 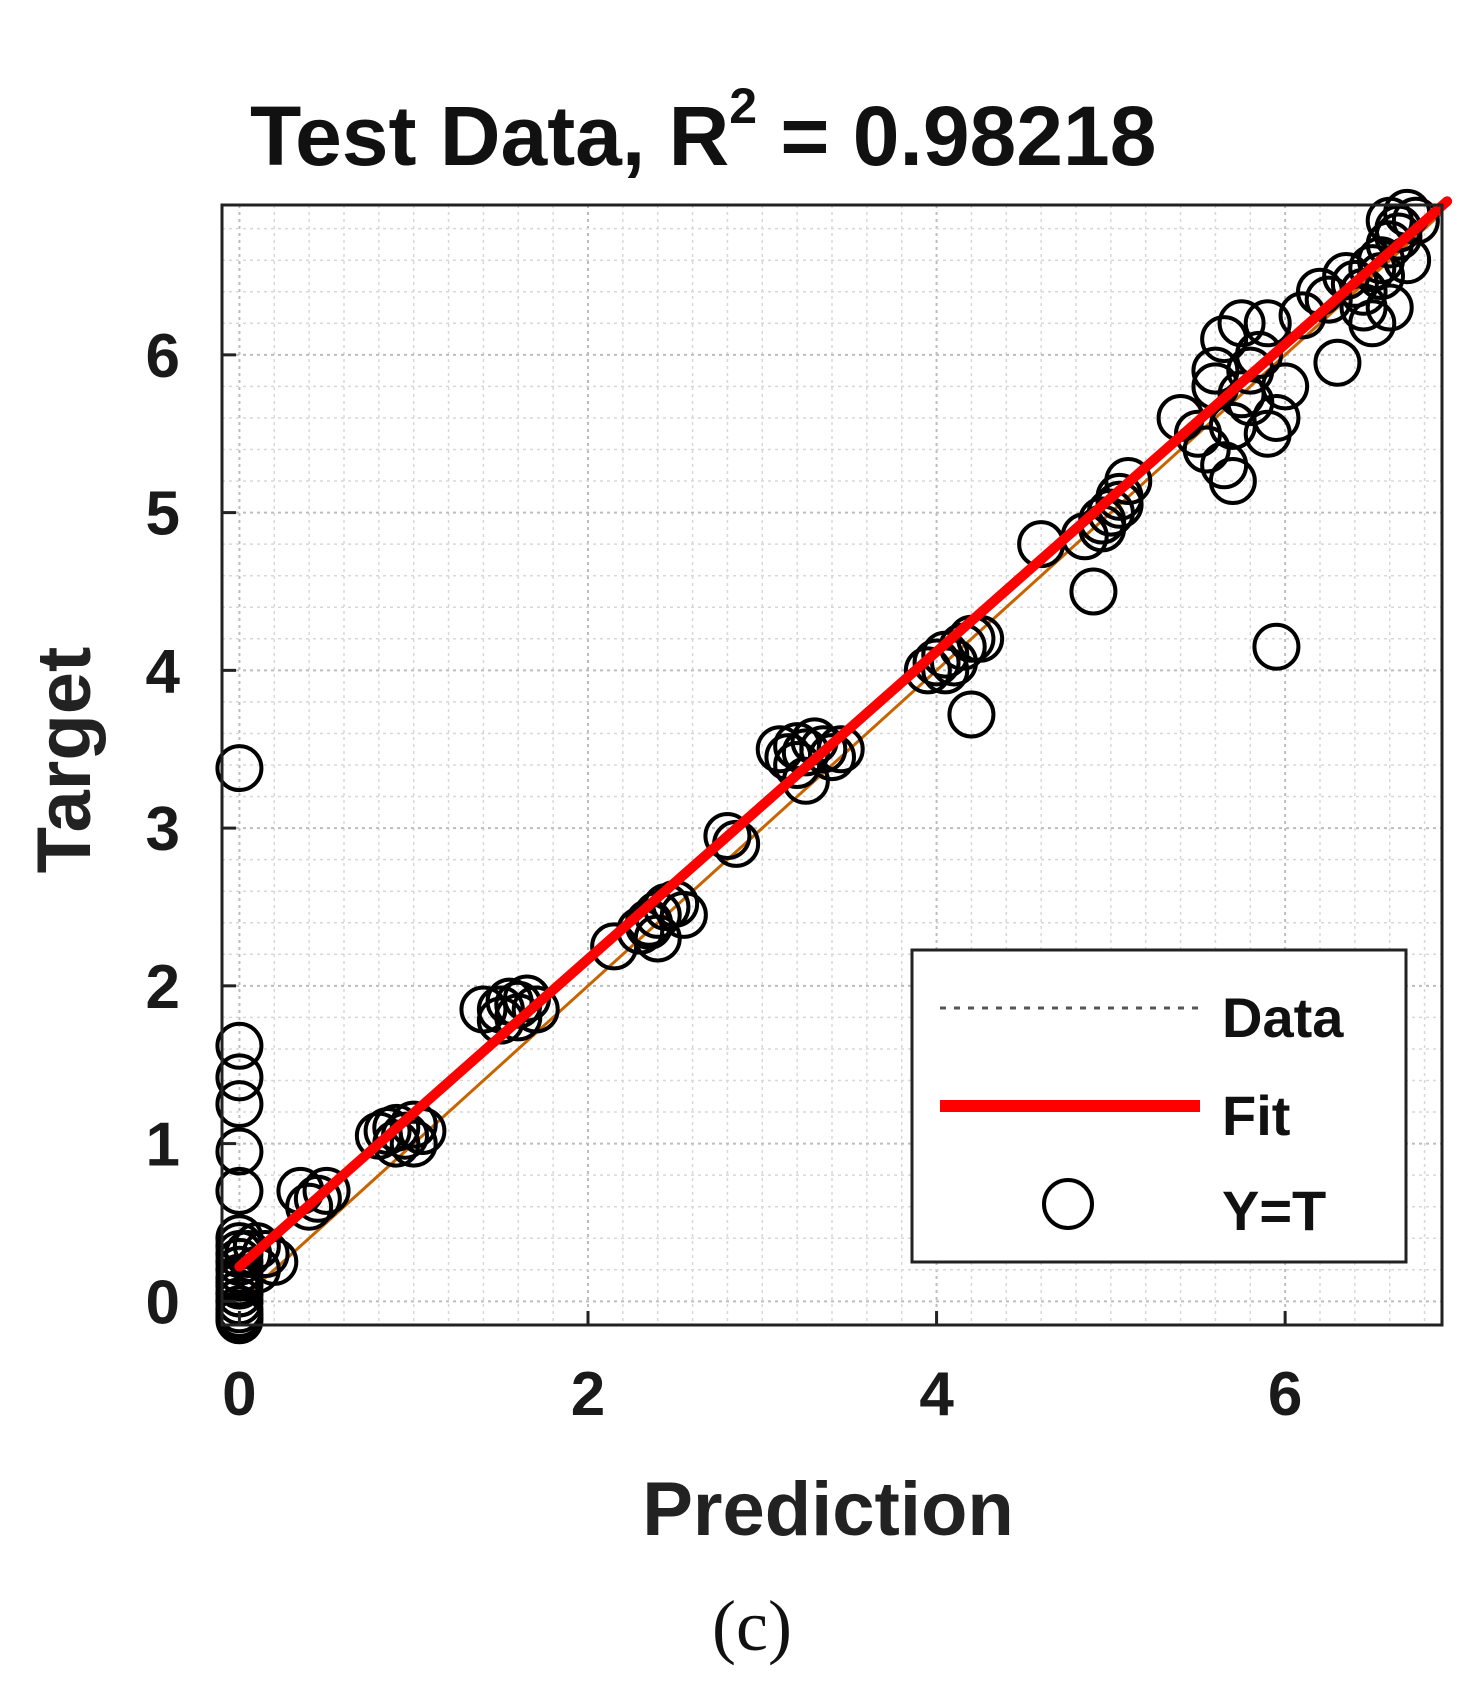 I want to click on y-tick-label: 6, so click(x=163, y=356).